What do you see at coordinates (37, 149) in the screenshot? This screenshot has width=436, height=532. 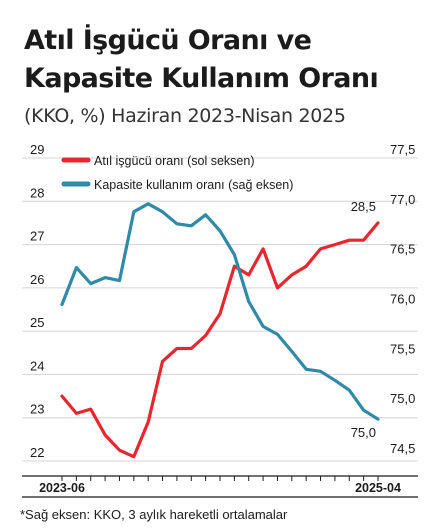 I see `left-tick-label: 29` at bounding box center [37, 149].